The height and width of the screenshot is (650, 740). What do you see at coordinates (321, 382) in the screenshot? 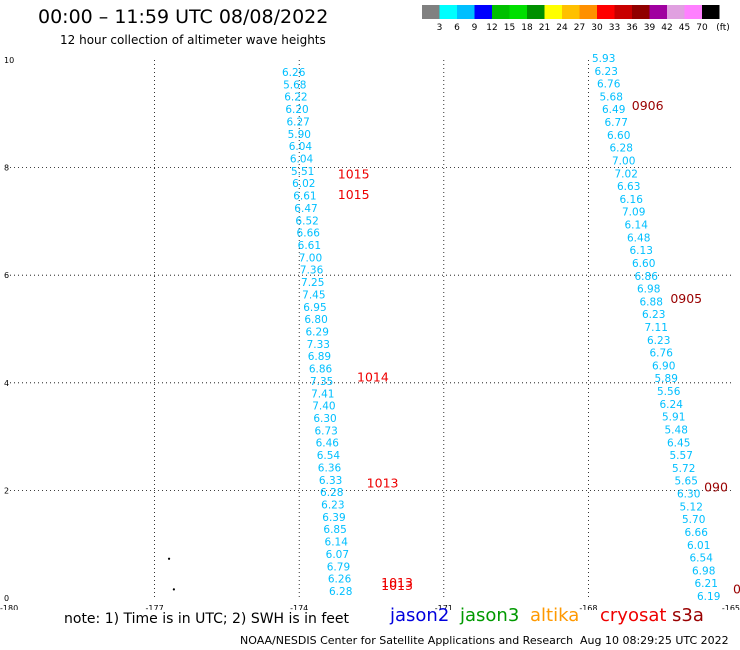
I see `track-a-reading: 7.35` at bounding box center [321, 382].